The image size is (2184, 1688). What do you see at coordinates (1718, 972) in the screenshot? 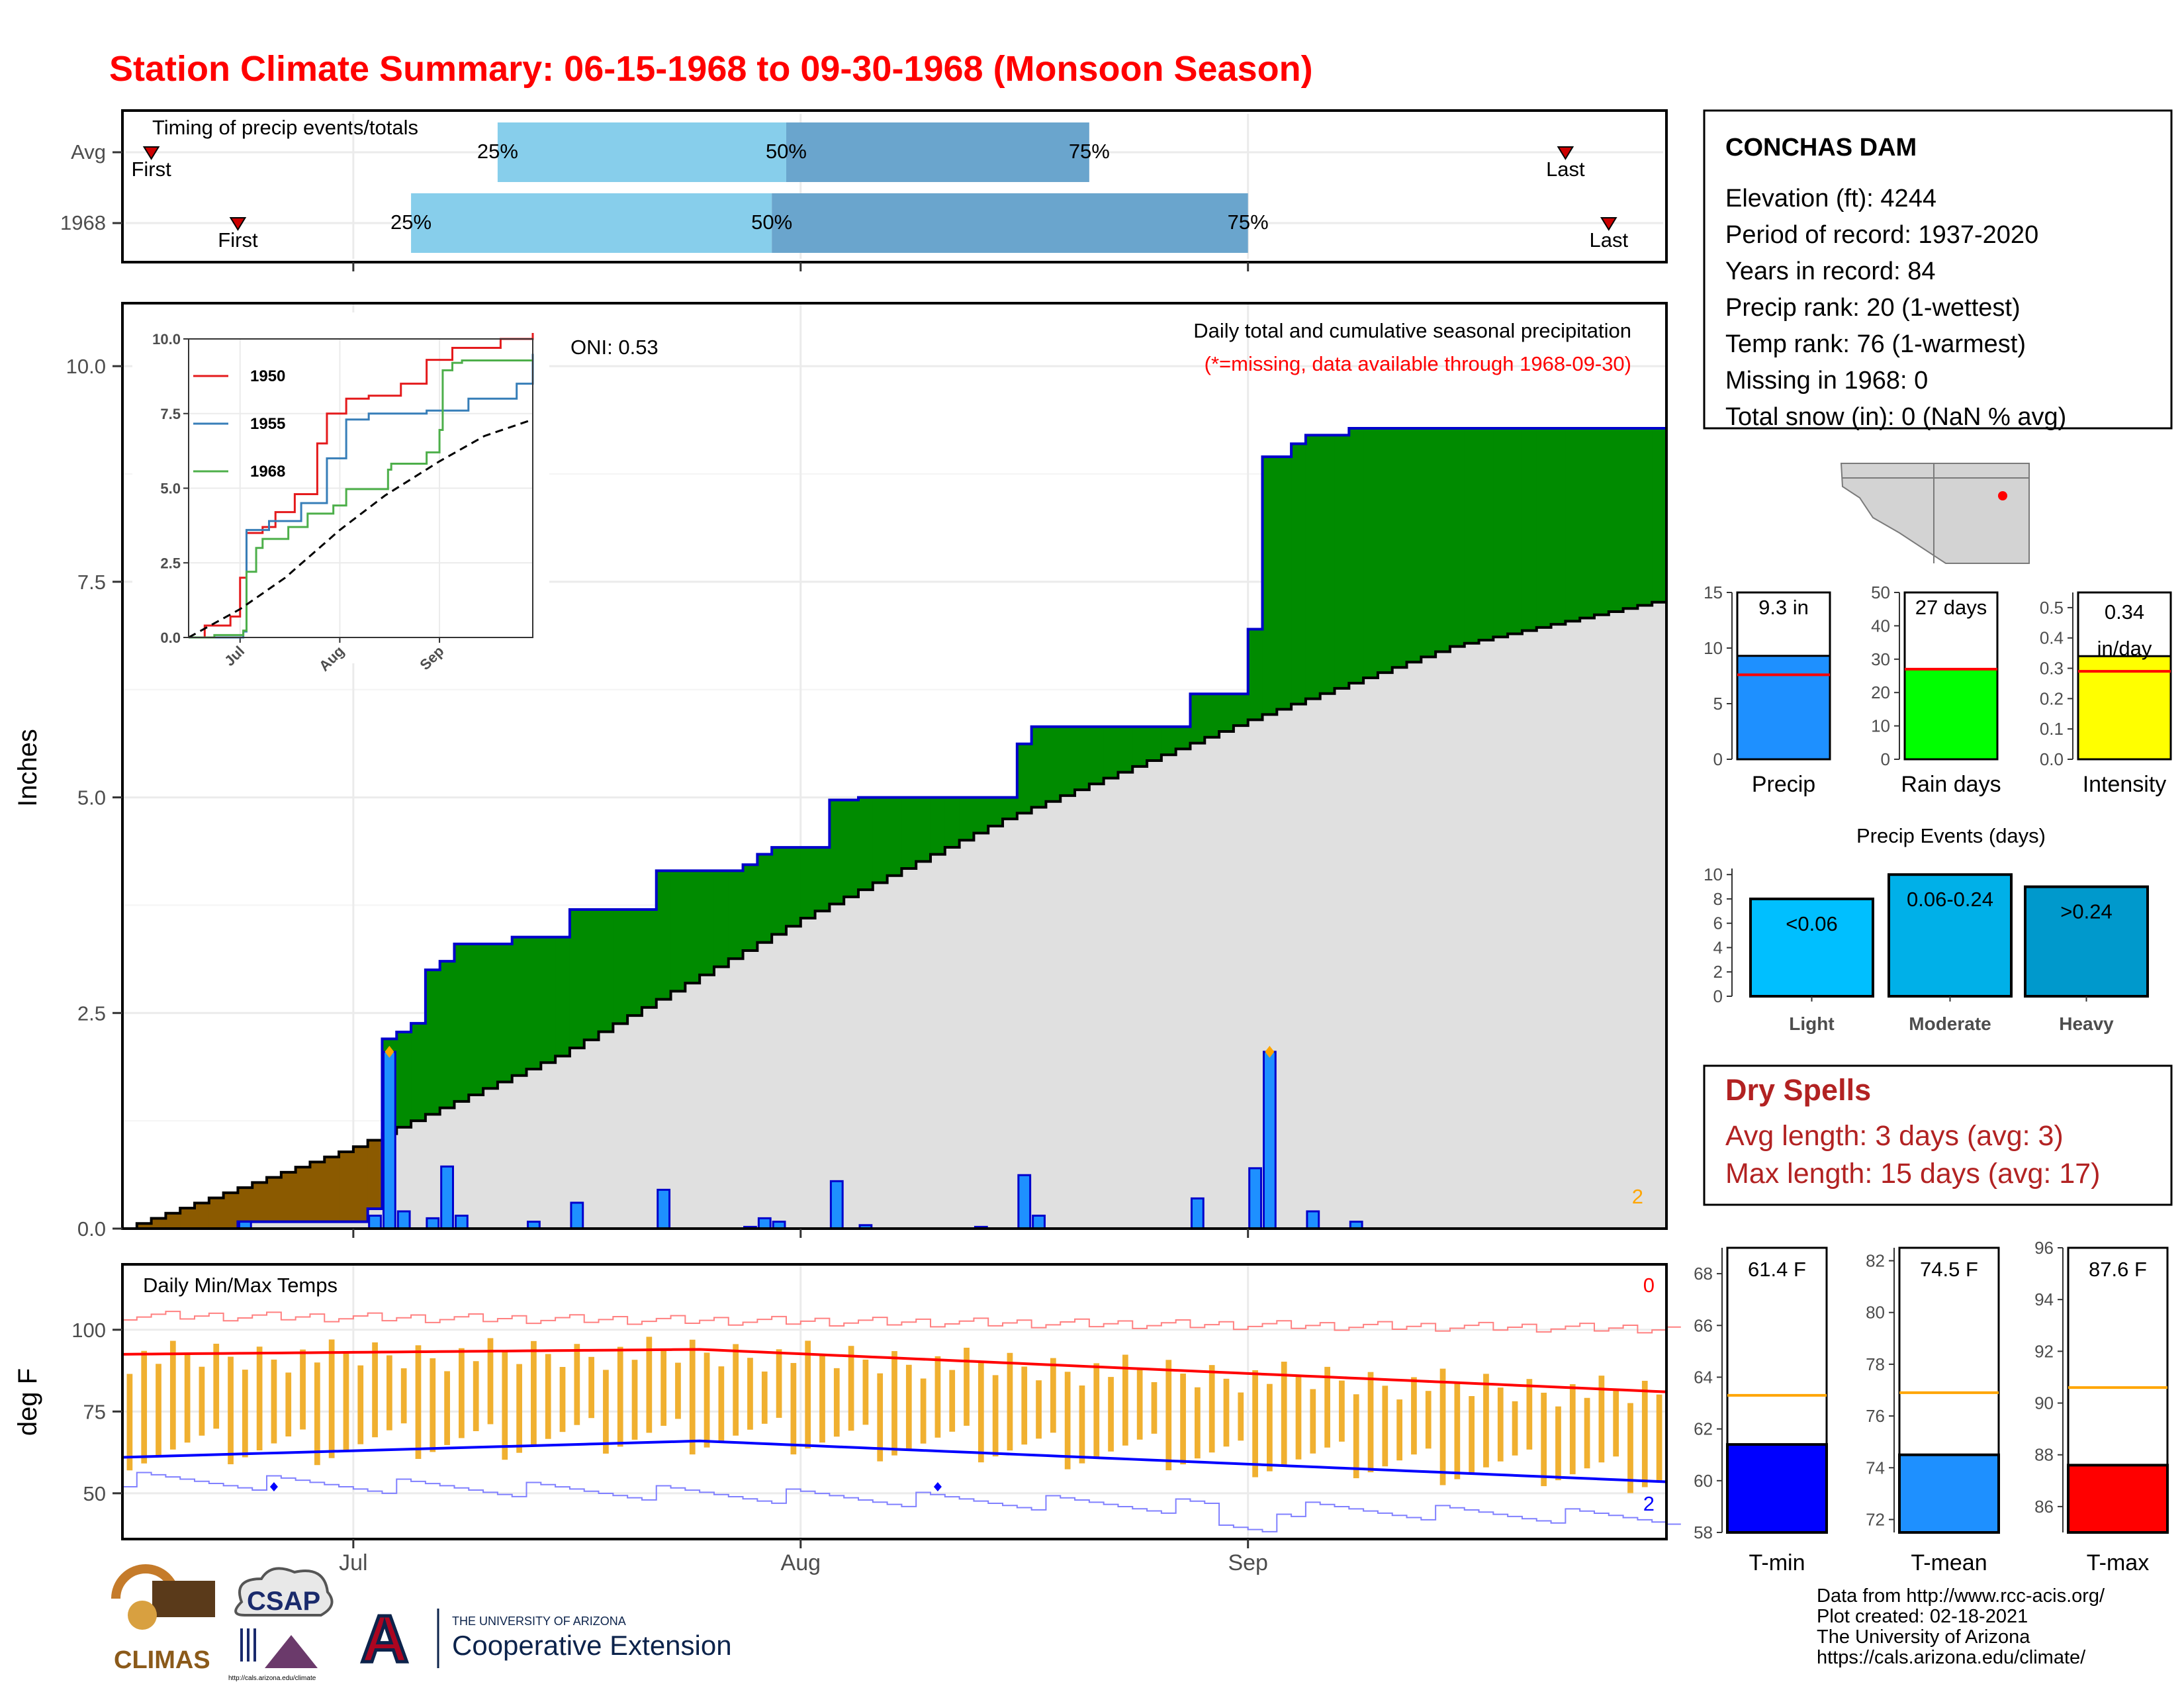
I see `events-y-tick-label: 2` at bounding box center [1718, 972].